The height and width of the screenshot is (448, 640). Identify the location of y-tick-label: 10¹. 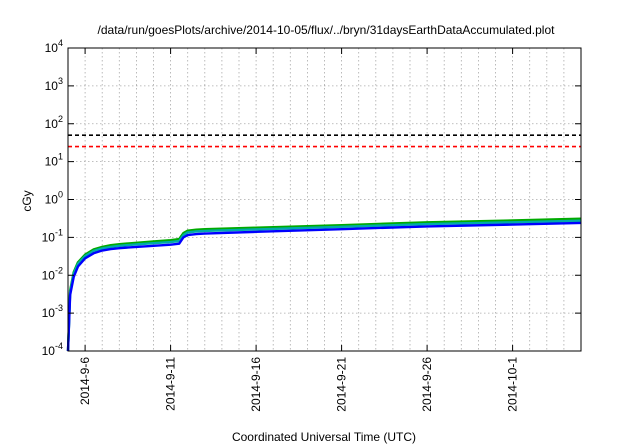
(54, 160).